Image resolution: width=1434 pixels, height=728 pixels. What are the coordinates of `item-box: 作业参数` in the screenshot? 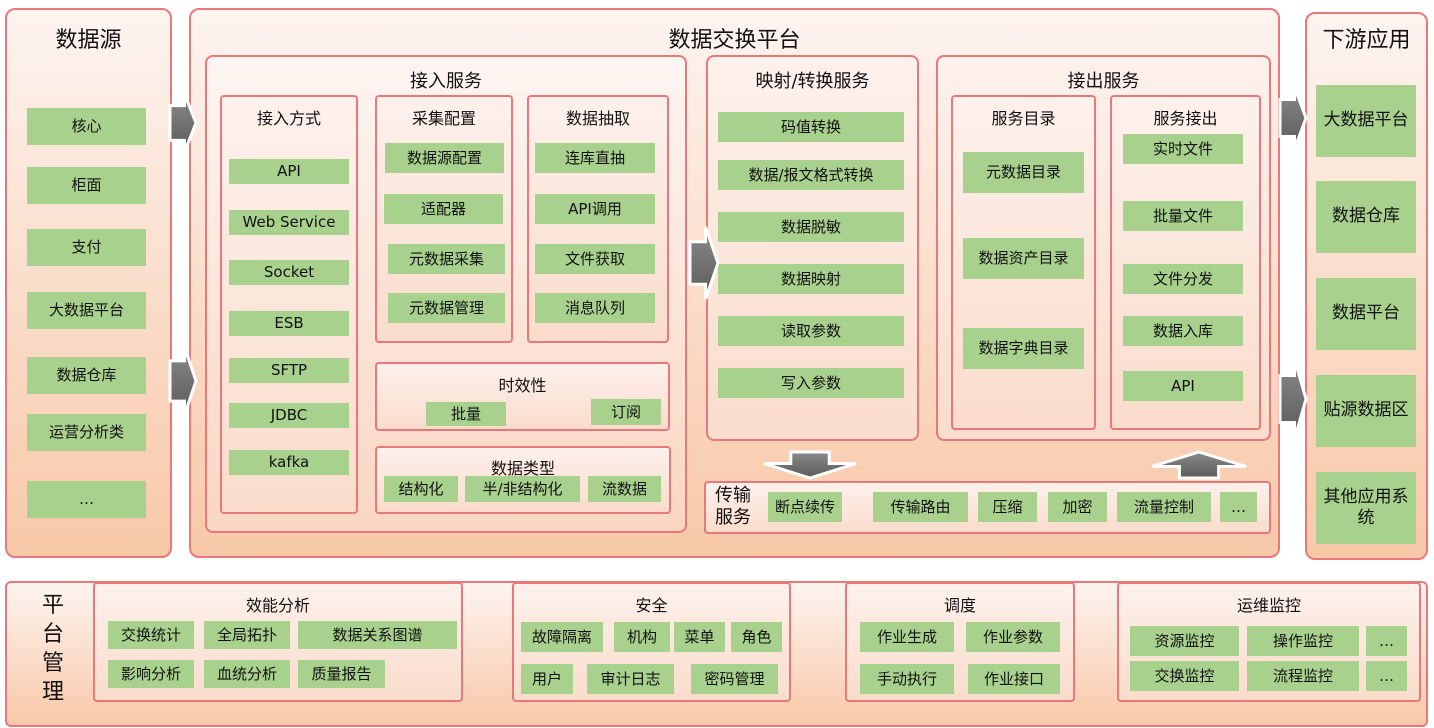 It's located at (1013, 637).